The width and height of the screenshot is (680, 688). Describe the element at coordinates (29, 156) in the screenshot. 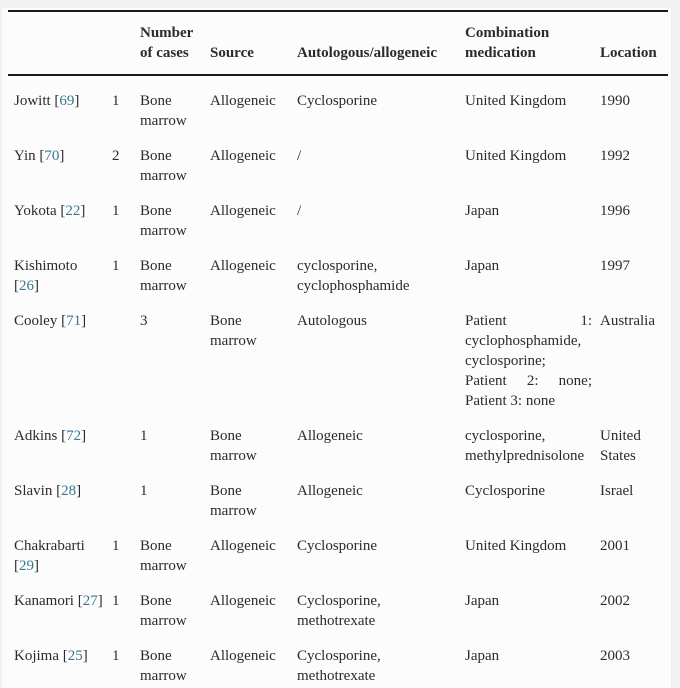

I see `author-name: Yin [` at that location.